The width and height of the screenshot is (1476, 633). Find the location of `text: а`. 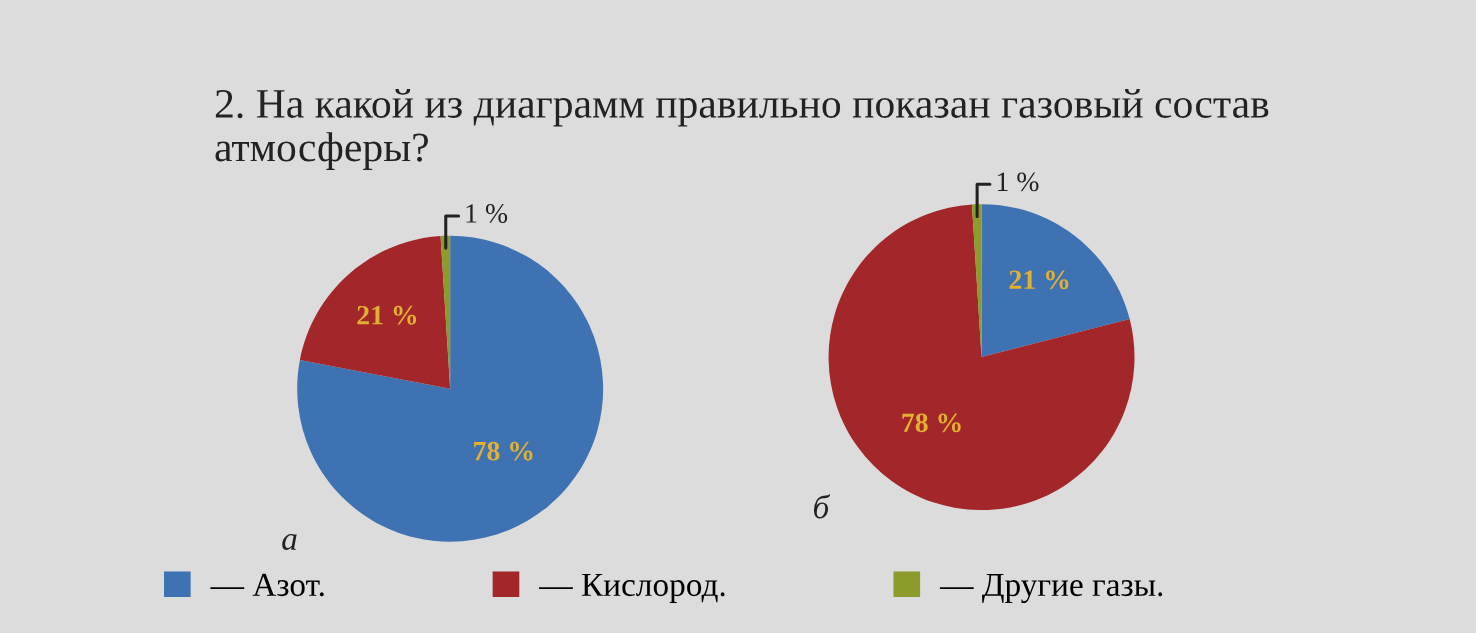

text: а is located at coordinates (289, 542).